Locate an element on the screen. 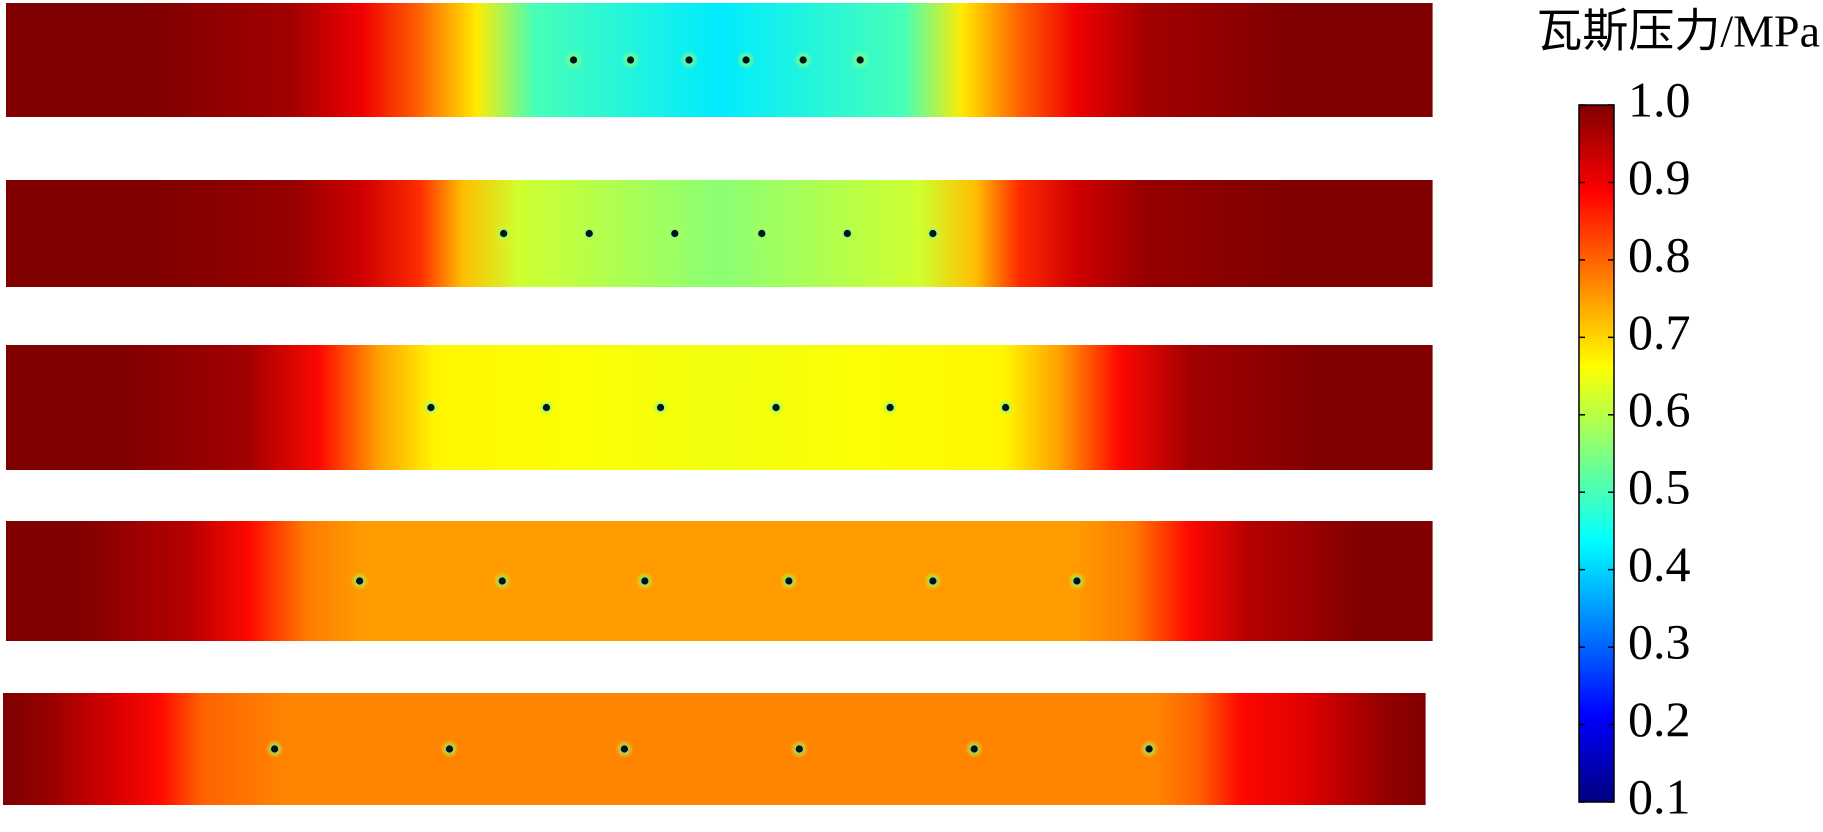 This screenshot has width=1823, height=832. colorbar-tick-label: 0.2 is located at coordinates (1659, 719).